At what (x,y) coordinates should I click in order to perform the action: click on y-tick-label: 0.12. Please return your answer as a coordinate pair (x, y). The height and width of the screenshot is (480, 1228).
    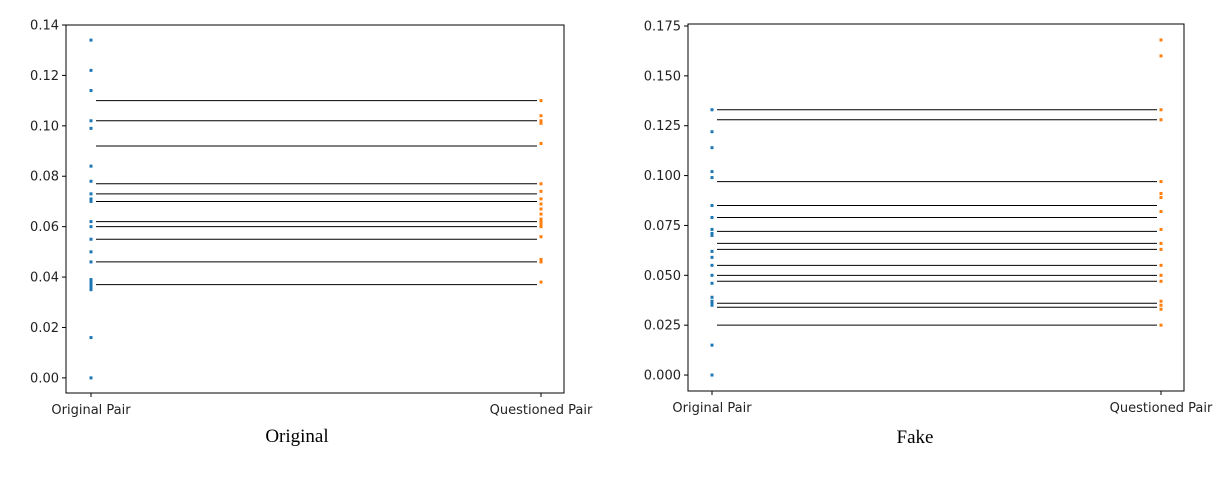
    Looking at the image, I should click on (44, 76).